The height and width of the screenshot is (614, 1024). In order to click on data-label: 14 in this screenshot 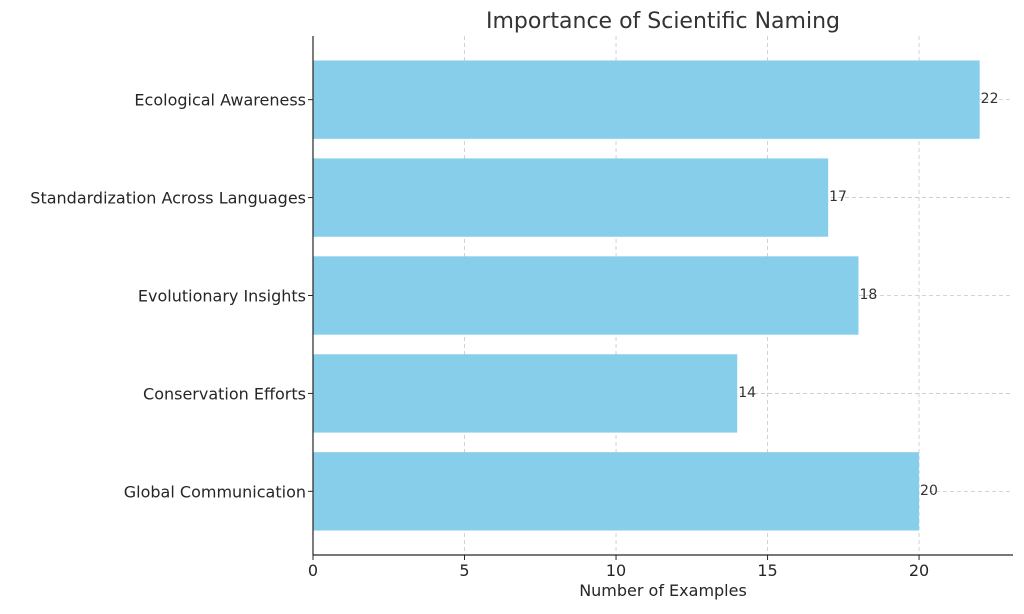, I will do `click(747, 393)`.